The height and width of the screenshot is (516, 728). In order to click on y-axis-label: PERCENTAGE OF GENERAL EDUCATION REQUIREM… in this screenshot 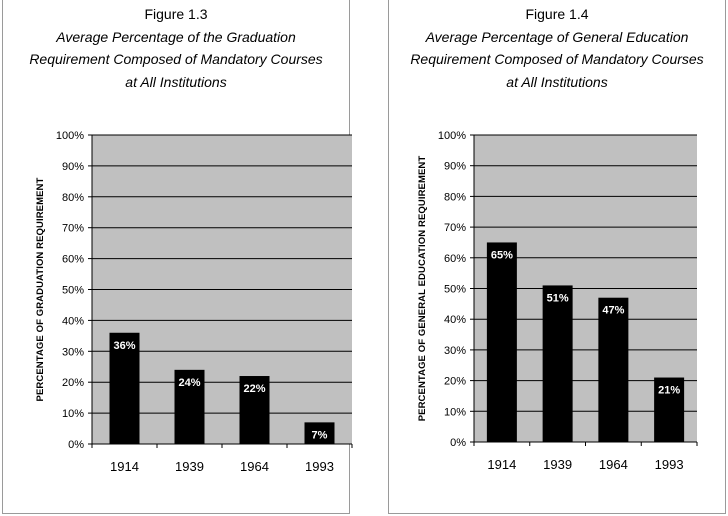, I will do `click(422, 289)`.